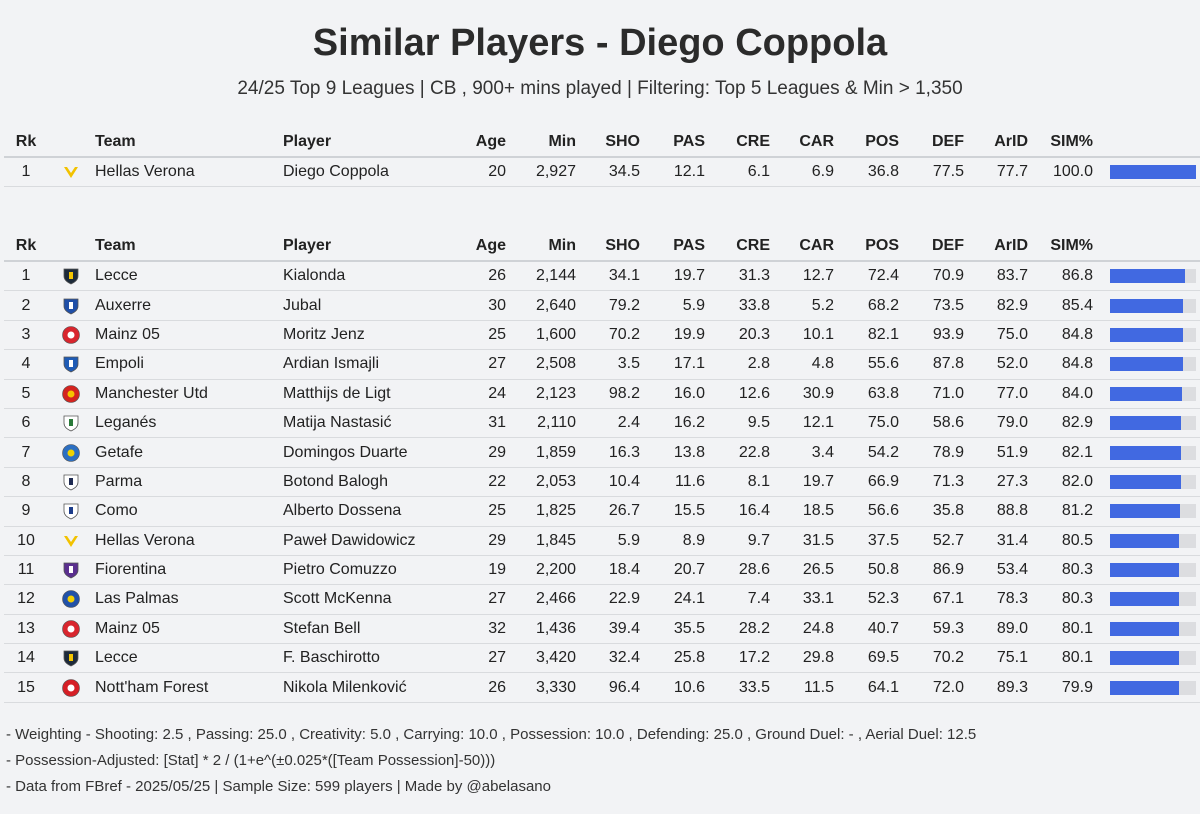 The height and width of the screenshot is (814, 1200). What do you see at coordinates (624, 305) in the screenshot?
I see `cell-sho: 79.2` at bounding box center [624, 305].